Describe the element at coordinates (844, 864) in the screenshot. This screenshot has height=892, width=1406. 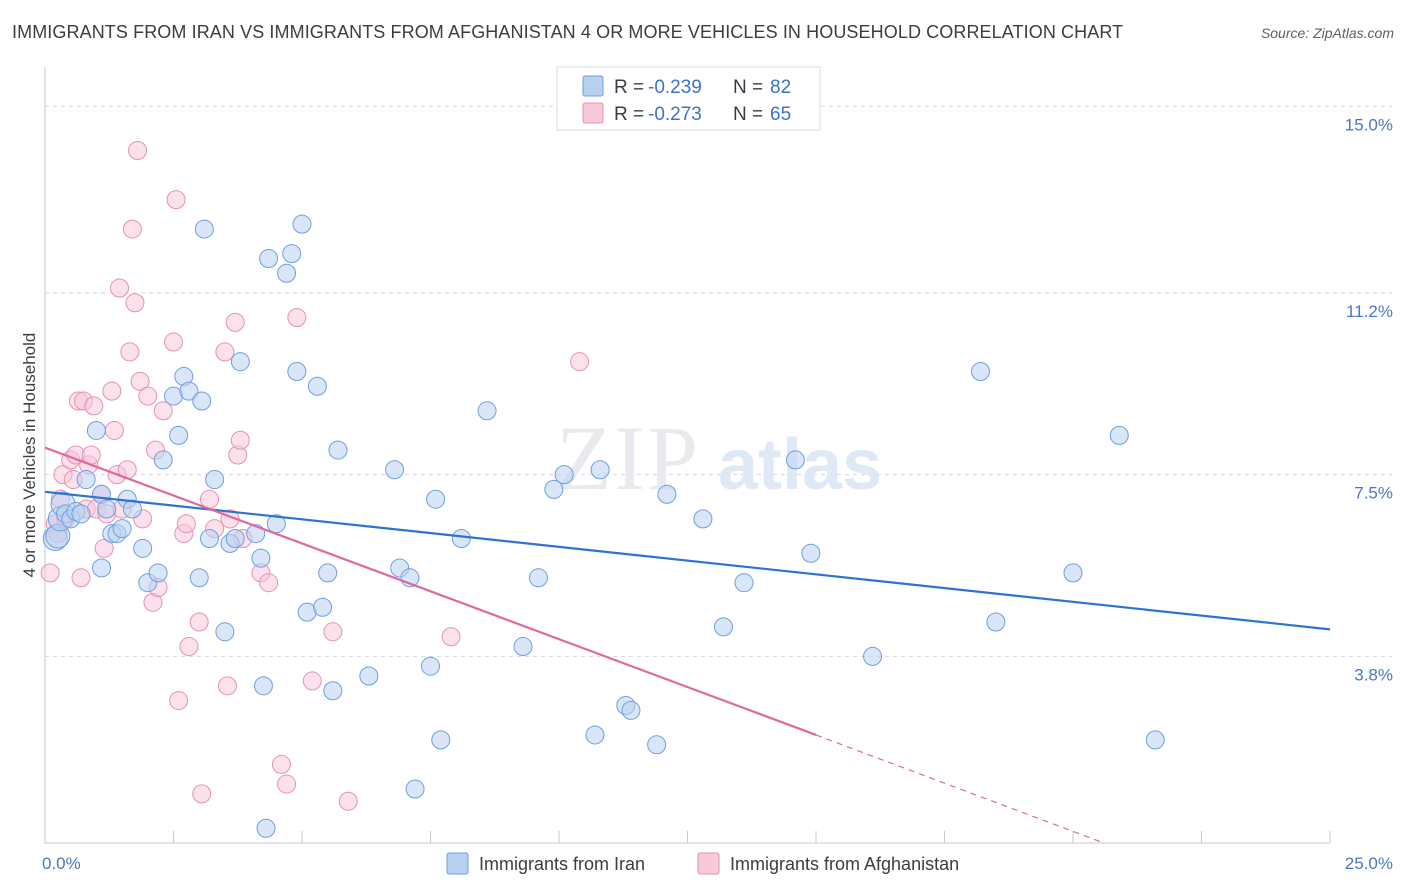
I see `bottom-legend-label-afghanistan: Immigrants from Afghanistan` at that location.